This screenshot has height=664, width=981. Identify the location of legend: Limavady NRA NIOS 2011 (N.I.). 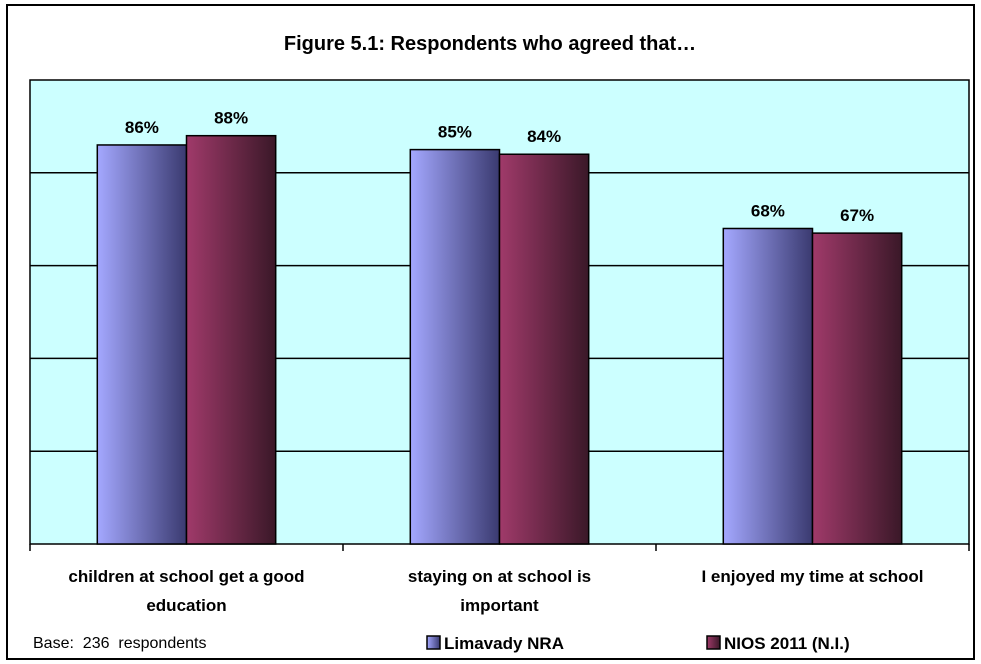
(638, 643).